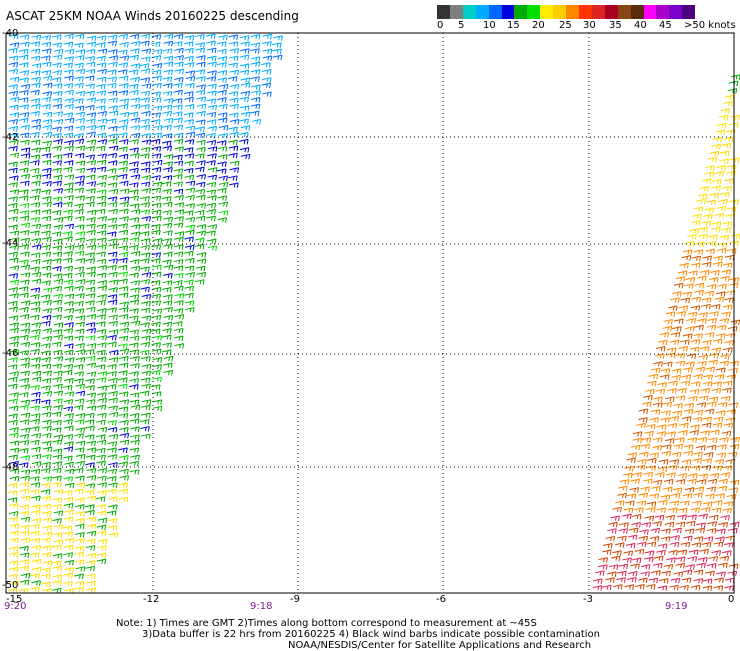 This screenshot has width=740, height=651. I want to click on colorbar-label: 10, so click(489, 25).